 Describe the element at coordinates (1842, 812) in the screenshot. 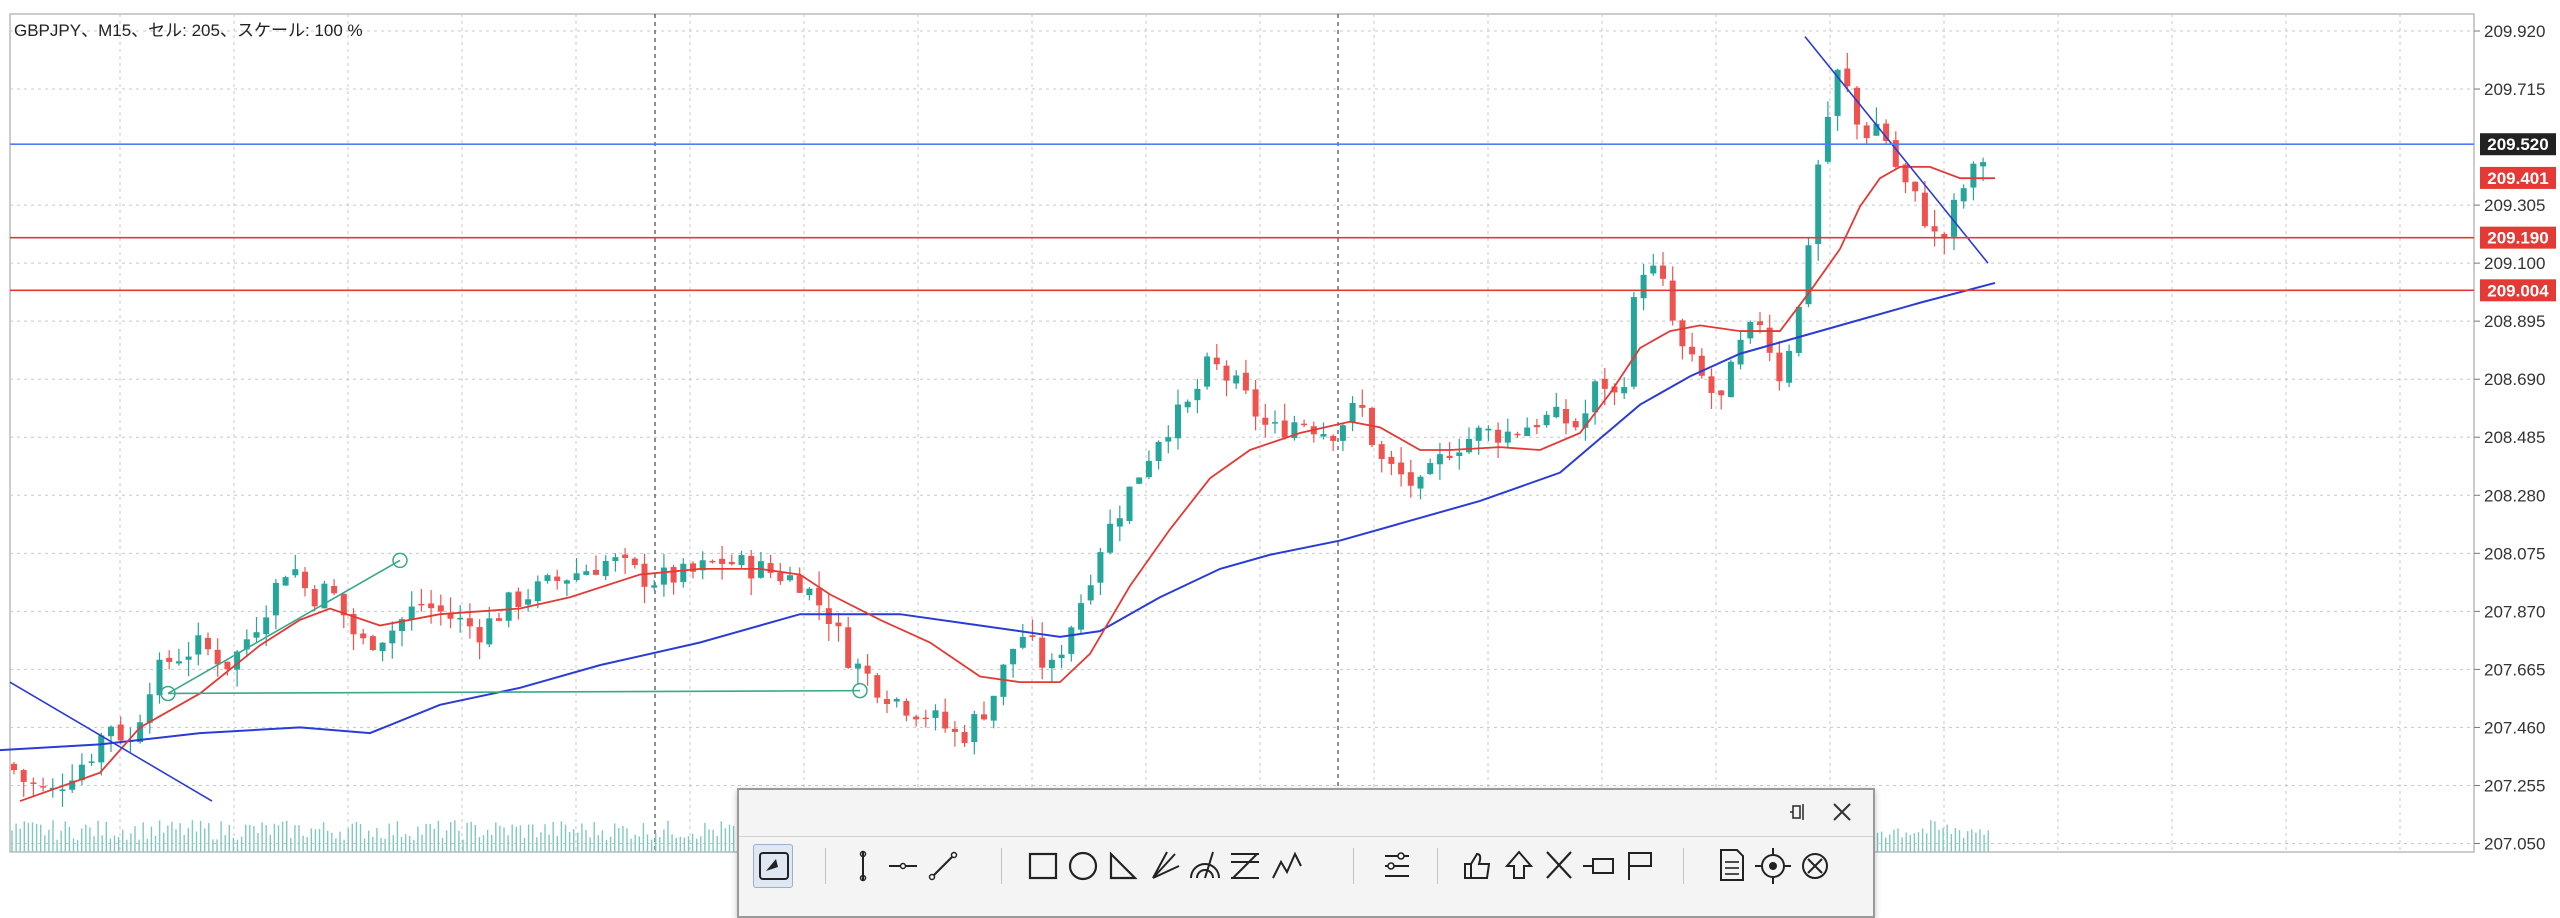

I see `close-icon` at that location.